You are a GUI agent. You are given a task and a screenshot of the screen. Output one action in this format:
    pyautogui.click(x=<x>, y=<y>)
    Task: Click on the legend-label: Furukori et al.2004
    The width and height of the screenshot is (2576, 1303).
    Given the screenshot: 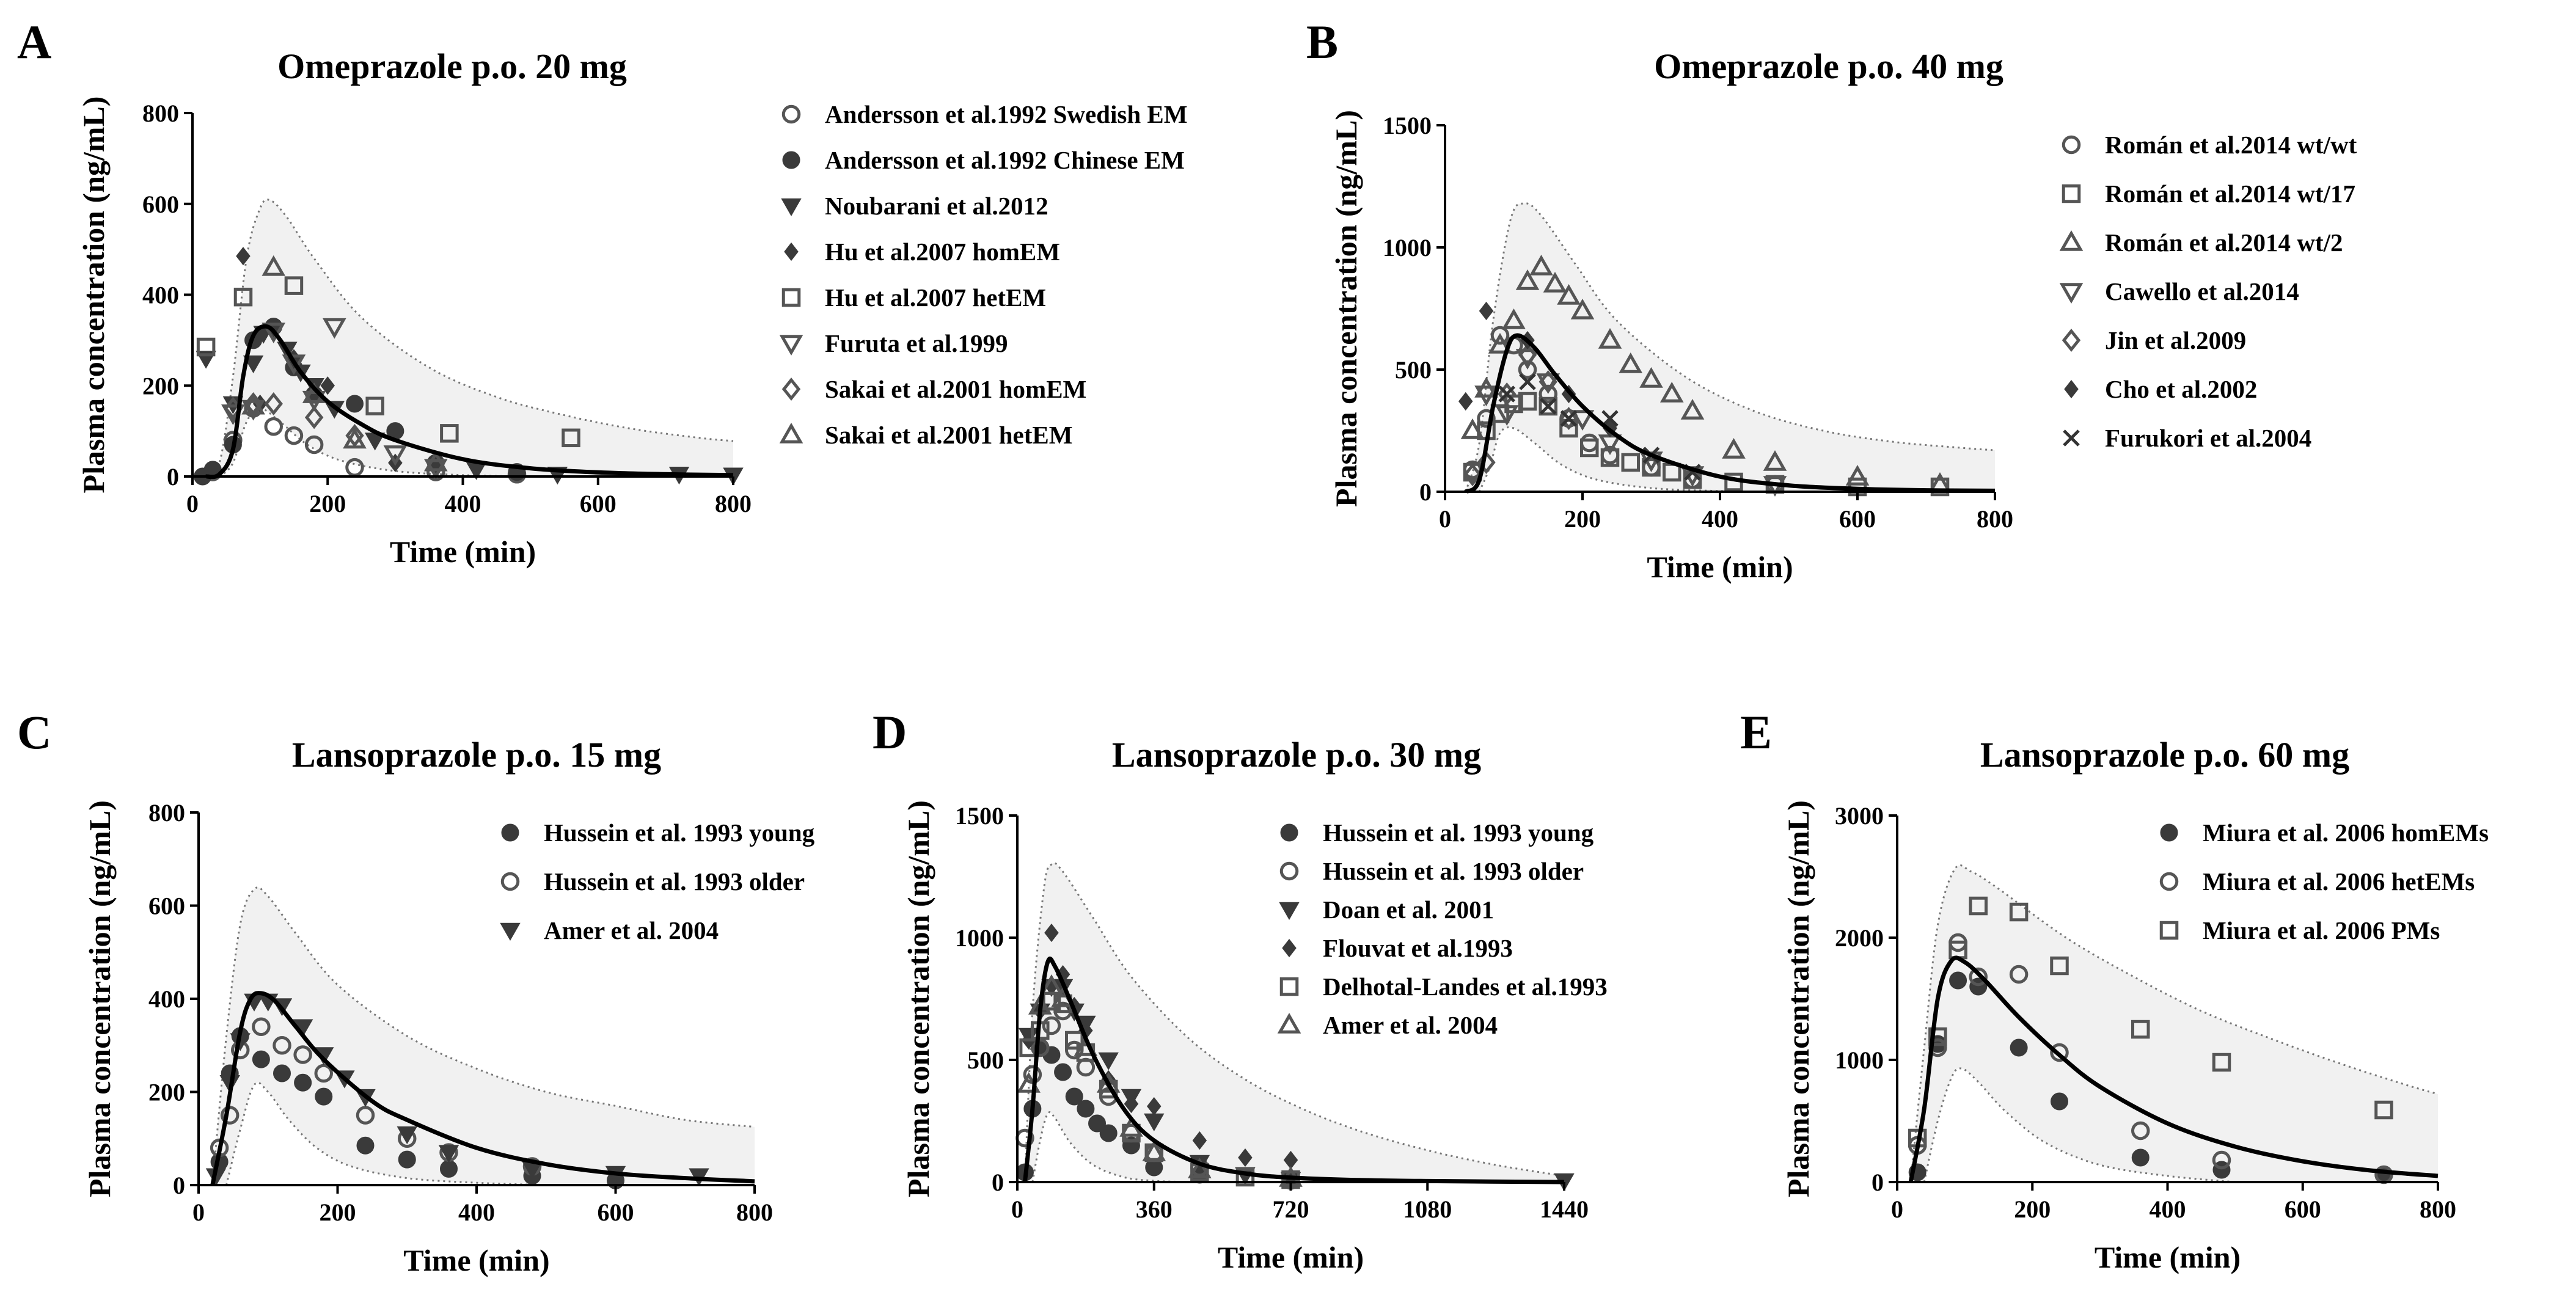 What is the action you would take?
    pyautogui.click(x=2208, y=438)
    